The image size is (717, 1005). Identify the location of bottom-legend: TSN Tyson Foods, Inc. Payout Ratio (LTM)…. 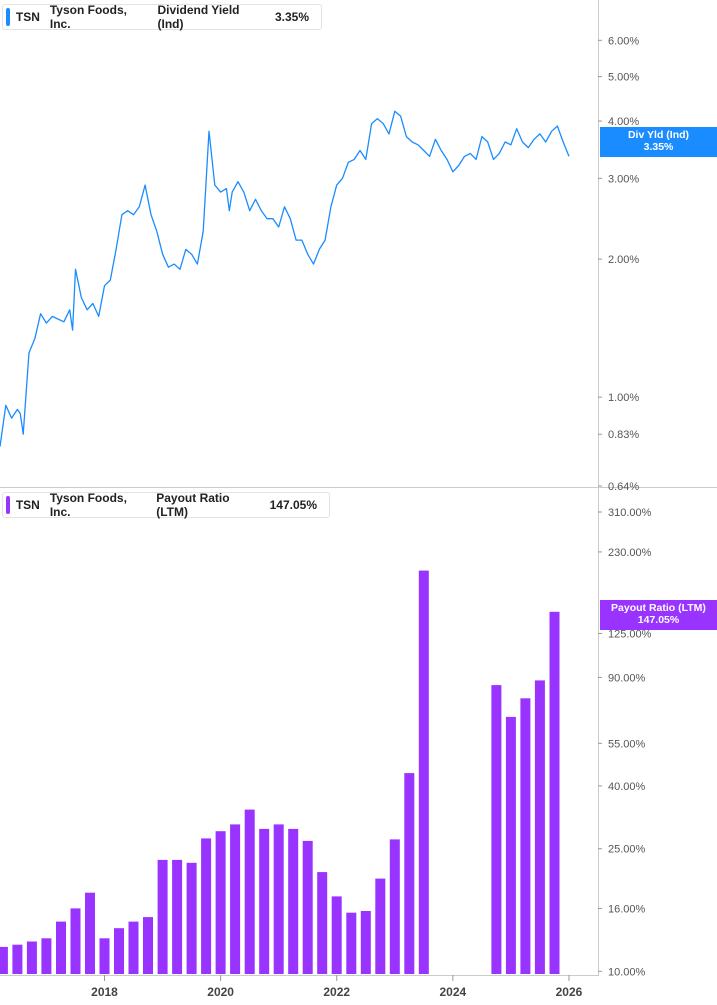
(166, 505).